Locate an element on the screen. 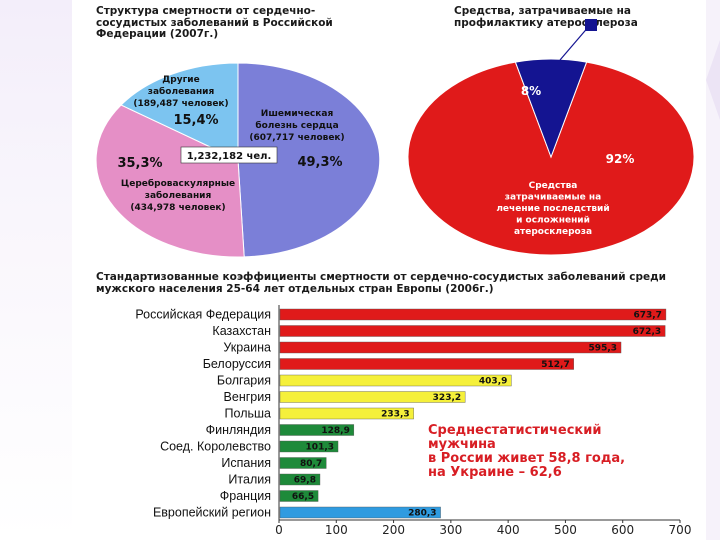 This screenshot has width=720, height=540. pie1-count-3: (189,487 человек) is located at coordinates (180, 104).